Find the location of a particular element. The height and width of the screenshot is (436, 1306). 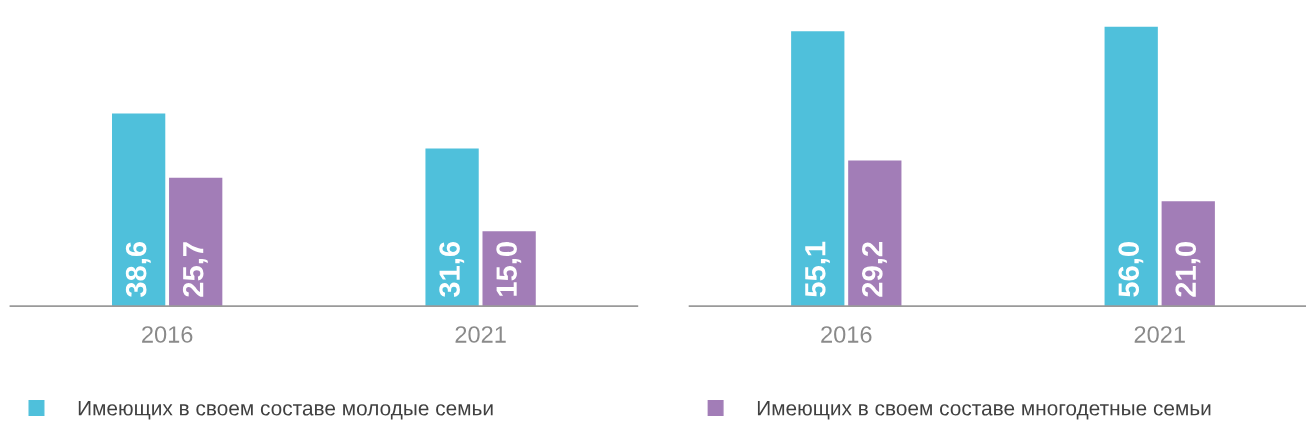

data-label: 15,0 is located at coordinates (509, 269).